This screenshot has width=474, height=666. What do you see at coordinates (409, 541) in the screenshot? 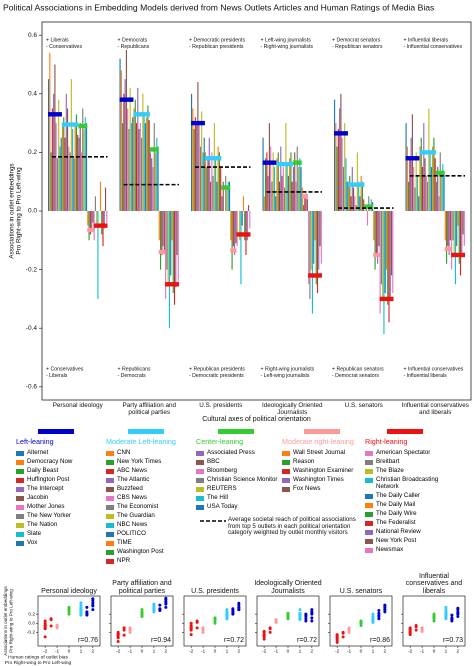
I see `legend-item: New York Post` at bounding box center [409, 541].